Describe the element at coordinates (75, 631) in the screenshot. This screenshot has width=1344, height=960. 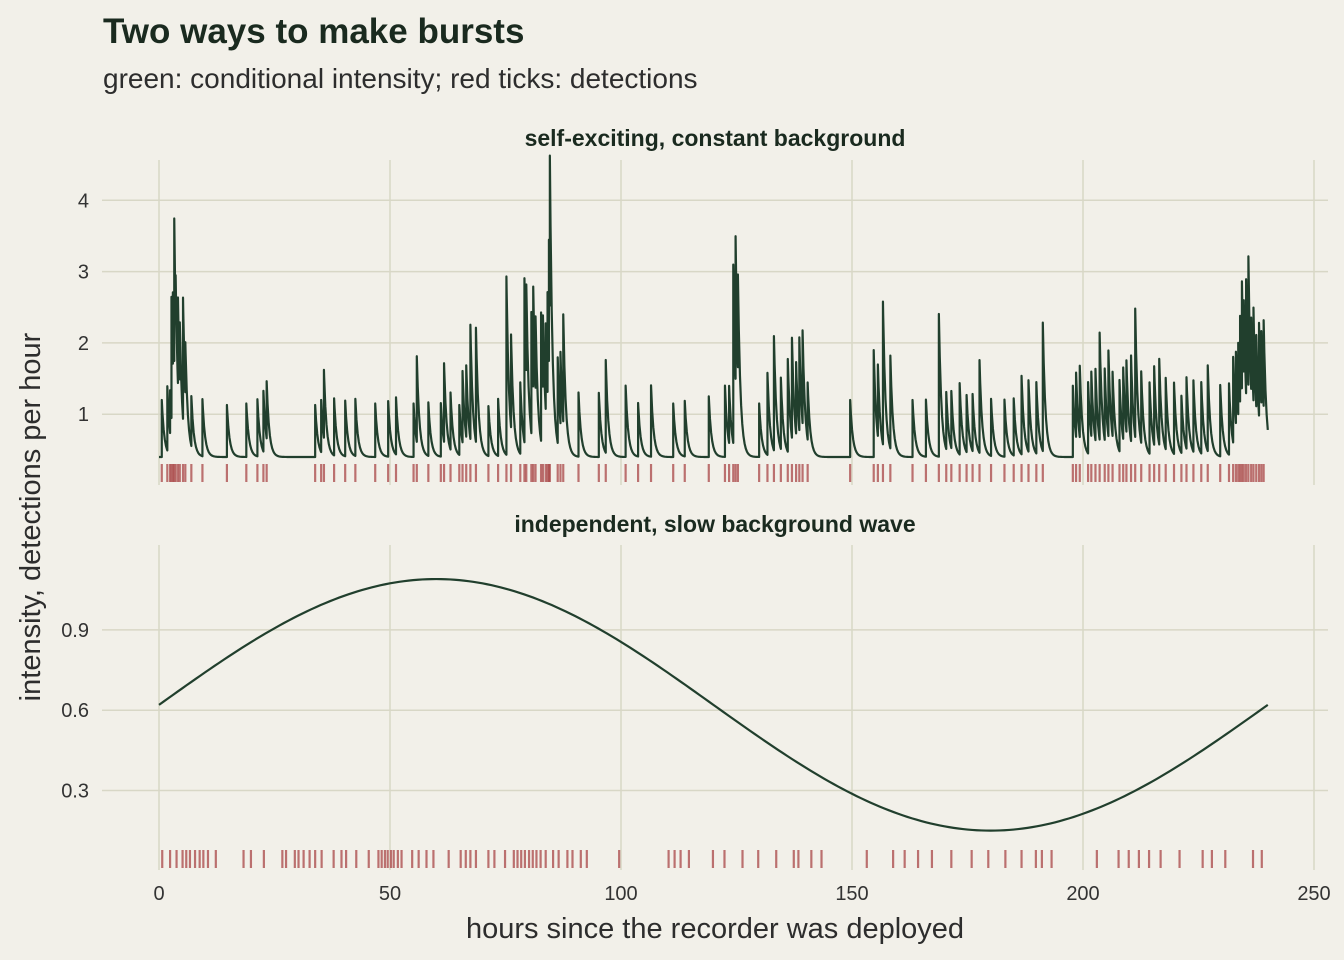
I see `y-tick-label: 0.9` at that location.